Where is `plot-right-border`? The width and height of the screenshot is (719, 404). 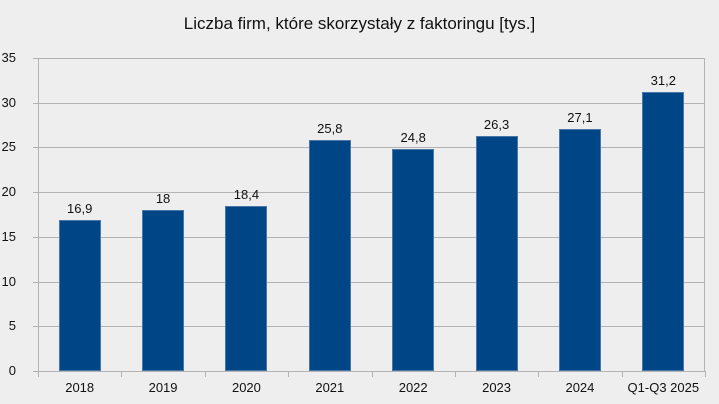
plot-right-border is located at coordinates (704, 214).